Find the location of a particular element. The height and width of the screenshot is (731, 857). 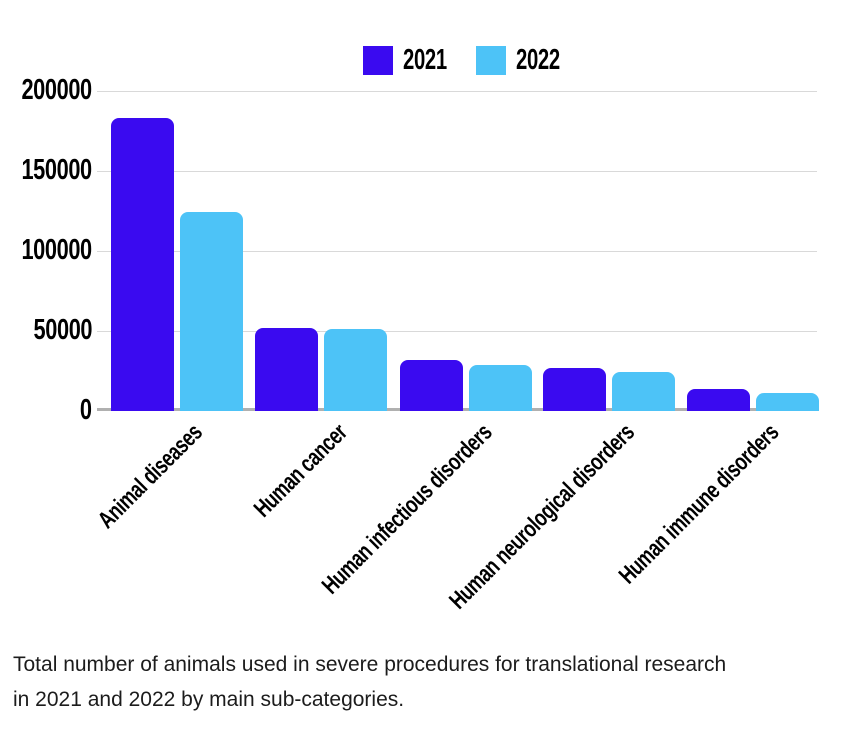

bar-2022-human-immune-disorders is located at coordinates (787, 402).